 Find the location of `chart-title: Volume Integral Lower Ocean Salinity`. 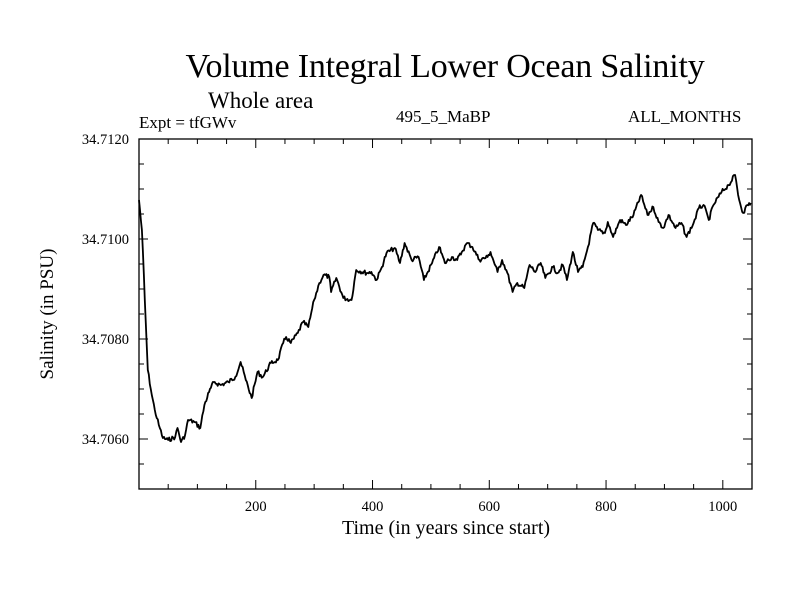

chart-title: Volume Integral Lower Ocean Salinity is located at coordinates (445, 66).